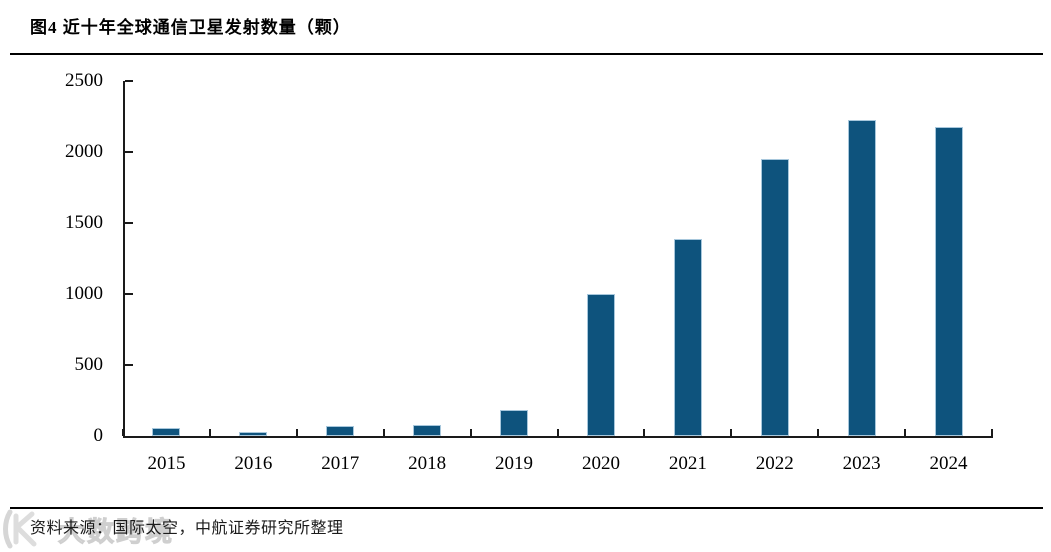 This screenshot has width=1051, height=552. I want to click on y-tick-2000, so click(129, 152).